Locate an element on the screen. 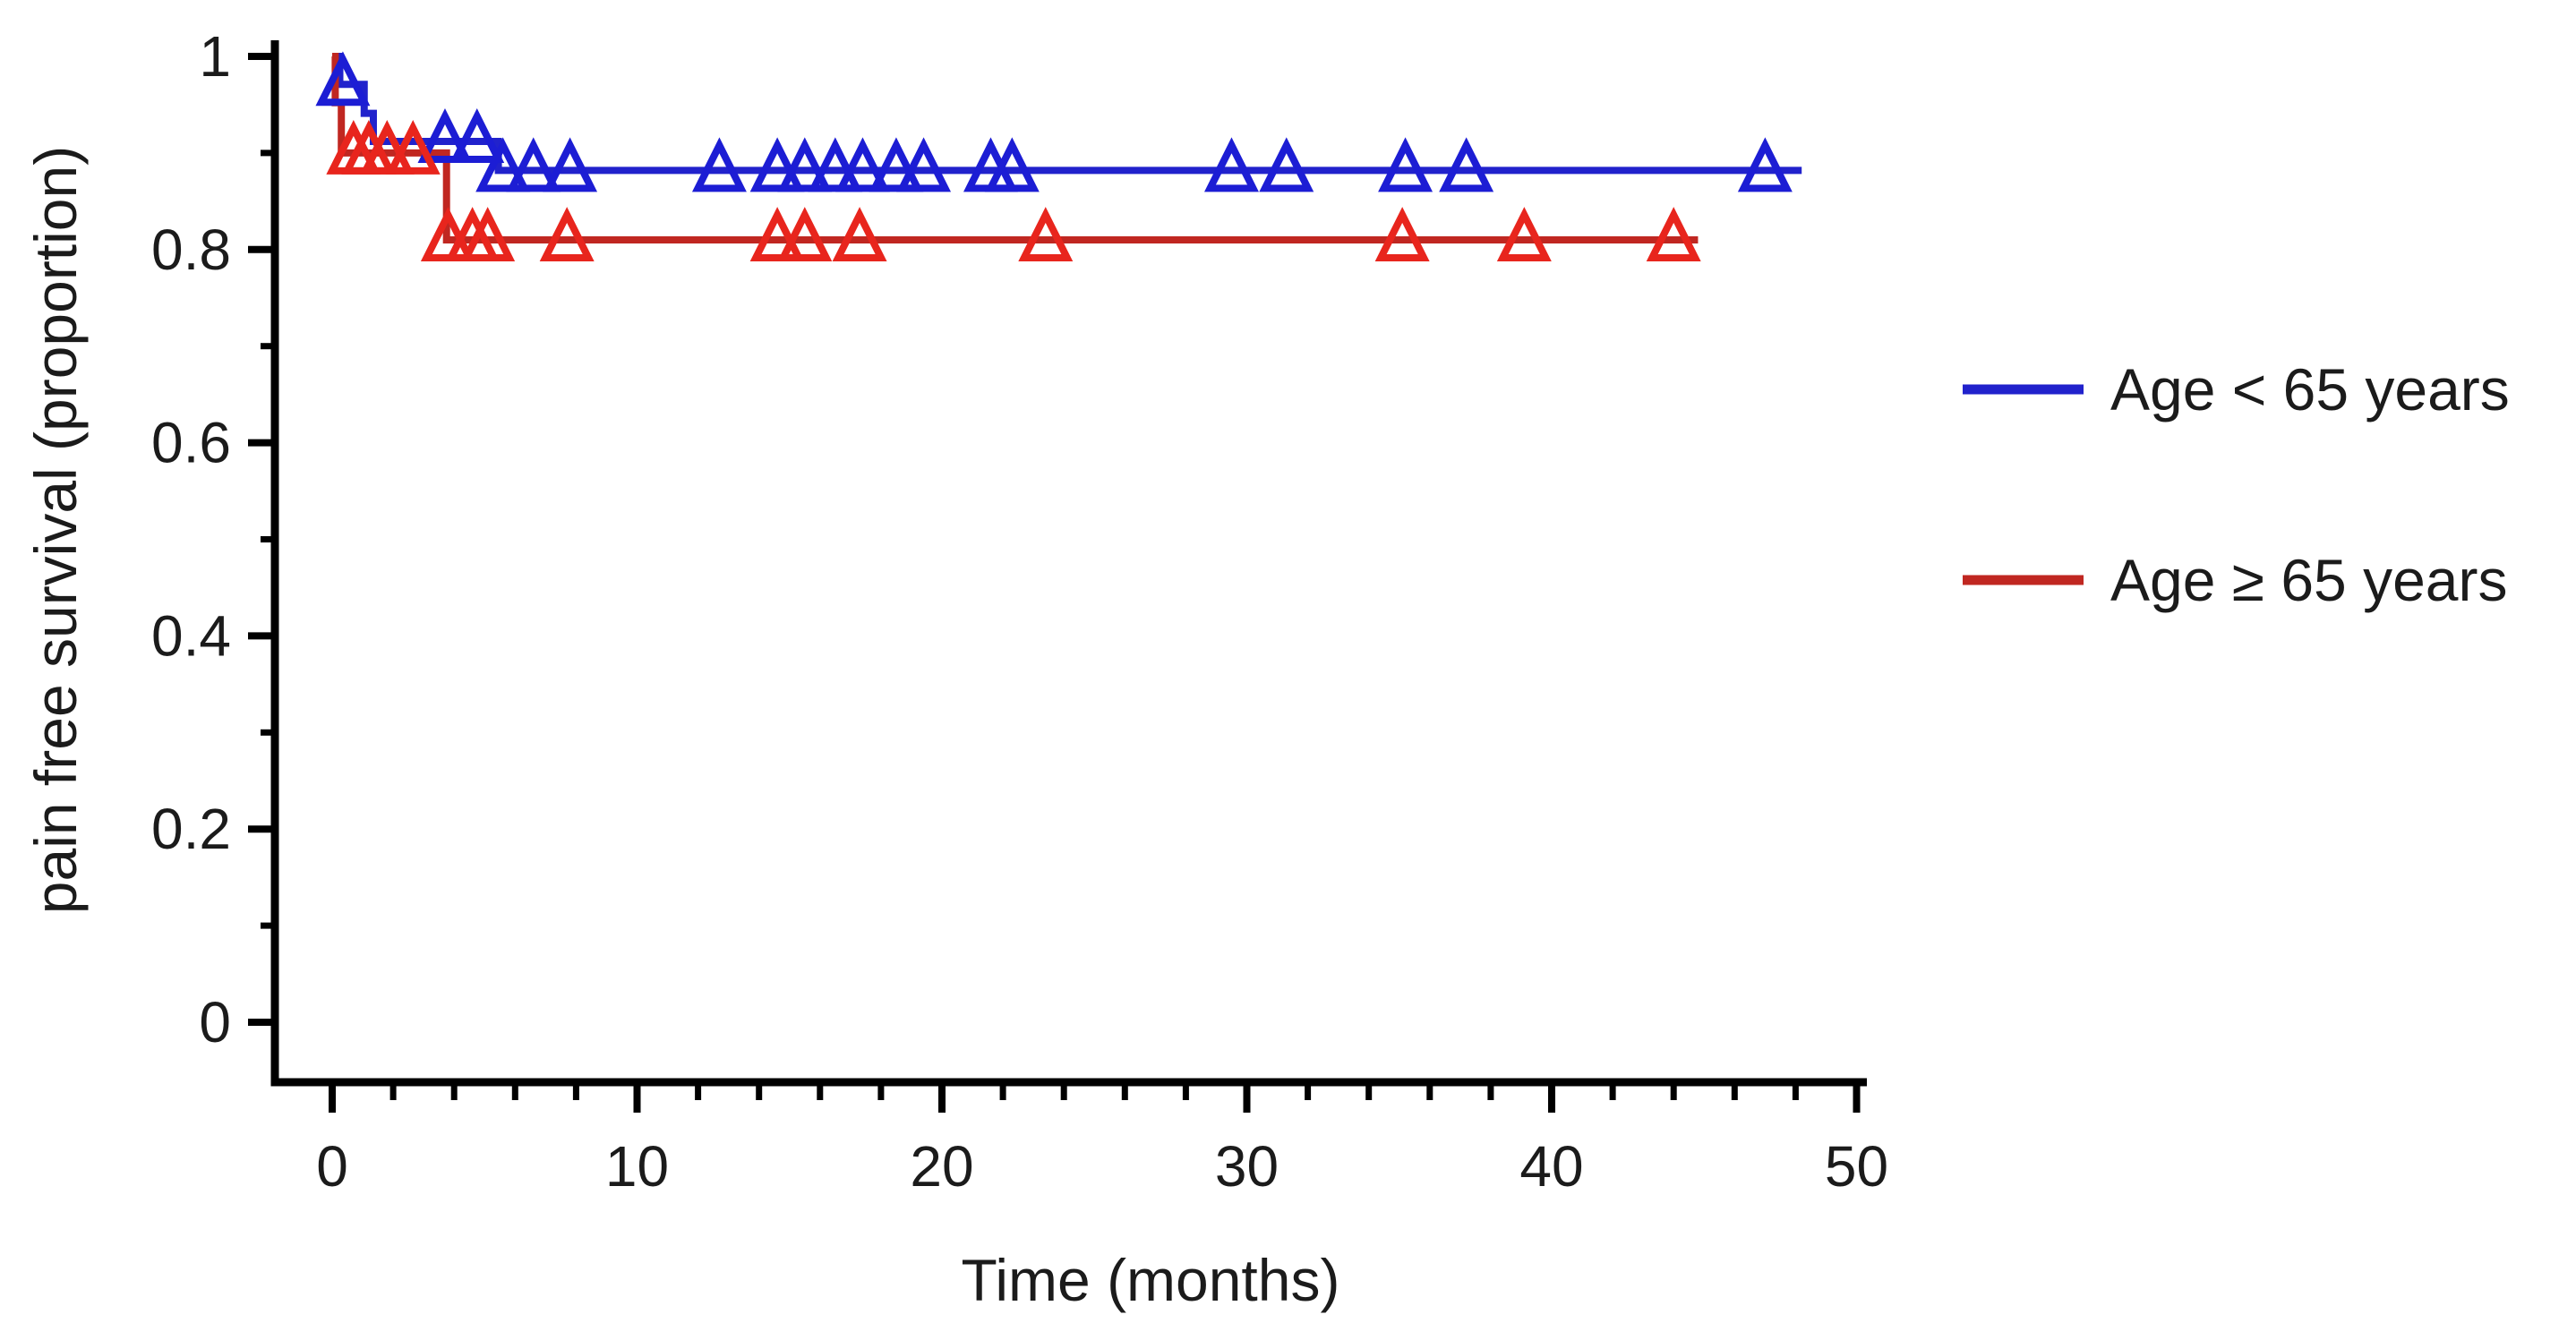 This screenshot has height=1340, width=2576. legend-label-age-65-years: Age < 65 years is located at coordinates (2310, 389).